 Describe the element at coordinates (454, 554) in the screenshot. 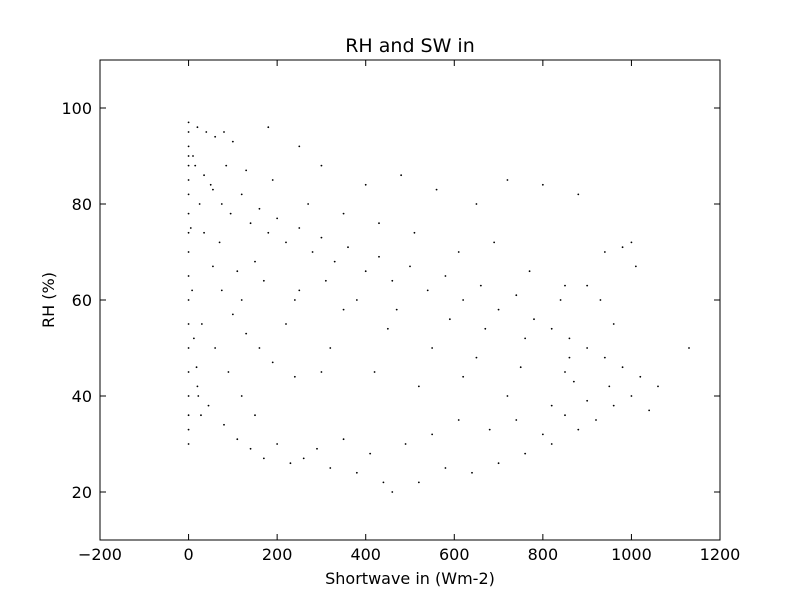

I see `x-tick-label: 600` at that location.